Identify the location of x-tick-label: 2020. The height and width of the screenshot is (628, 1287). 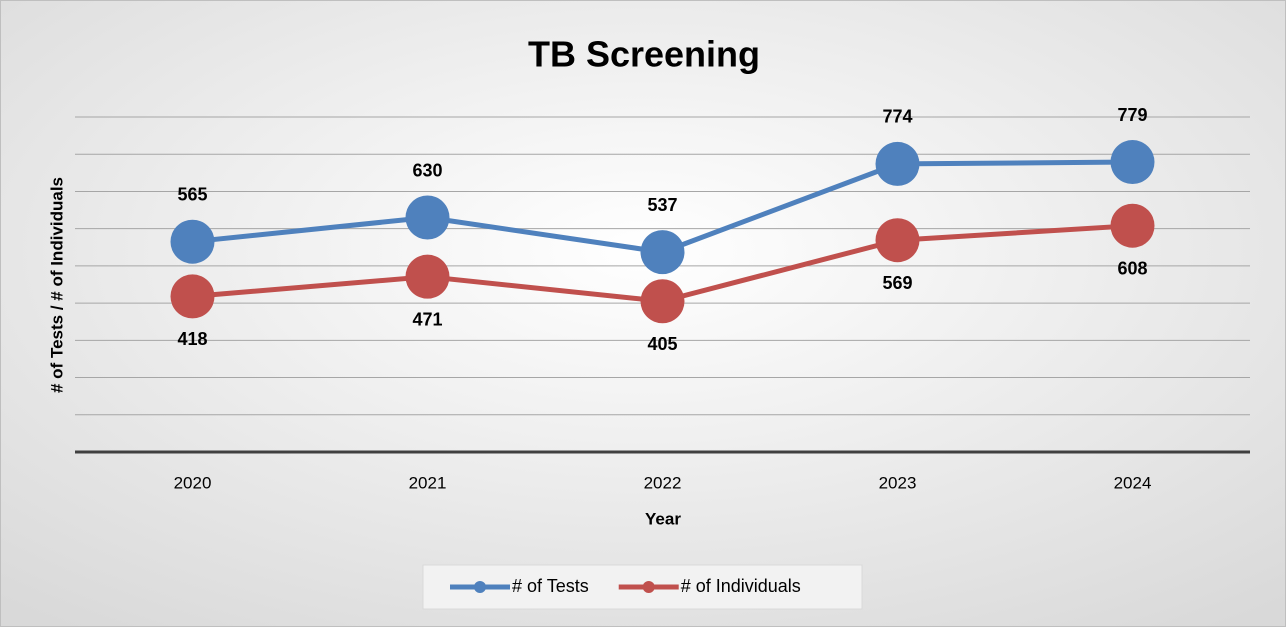
(193, 482).